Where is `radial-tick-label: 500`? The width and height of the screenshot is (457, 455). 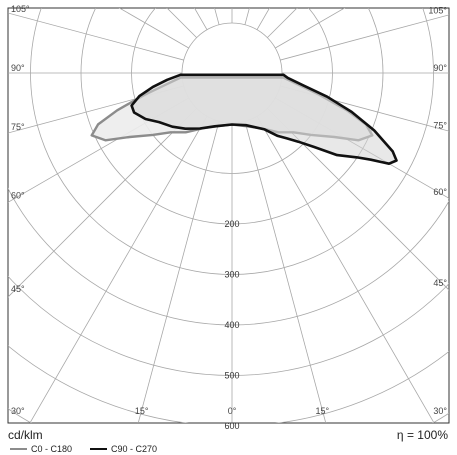 radial-tick-label: 500 is located at coordinates (231, 376).